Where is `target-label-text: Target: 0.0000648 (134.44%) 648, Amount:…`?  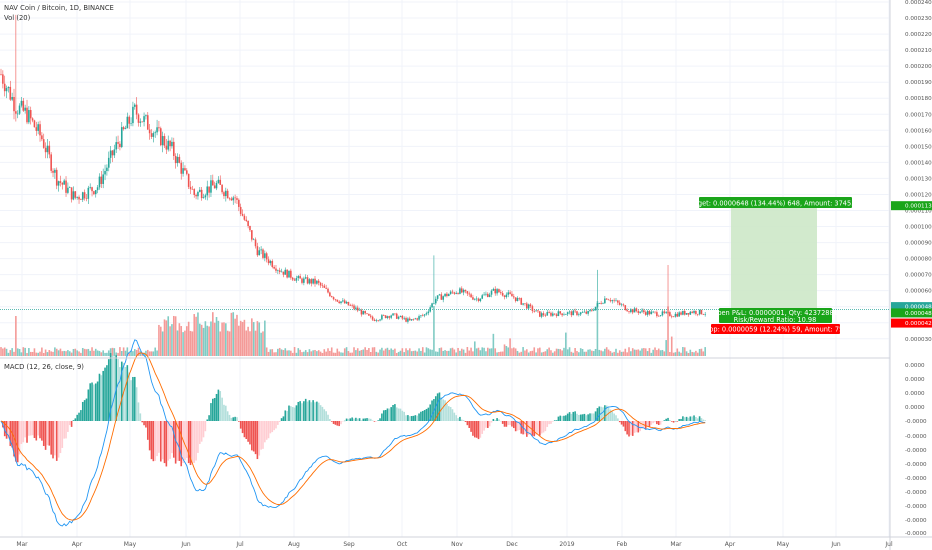 target-label-text: Target: 0.0000648 (134.44%) 648, Amount:… is located at coordinates (774, 204).